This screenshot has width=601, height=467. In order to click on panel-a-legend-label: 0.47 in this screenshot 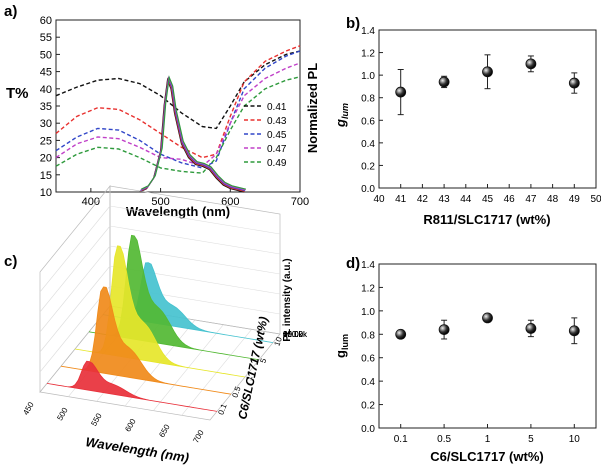, I will do `click(277, 149)`.